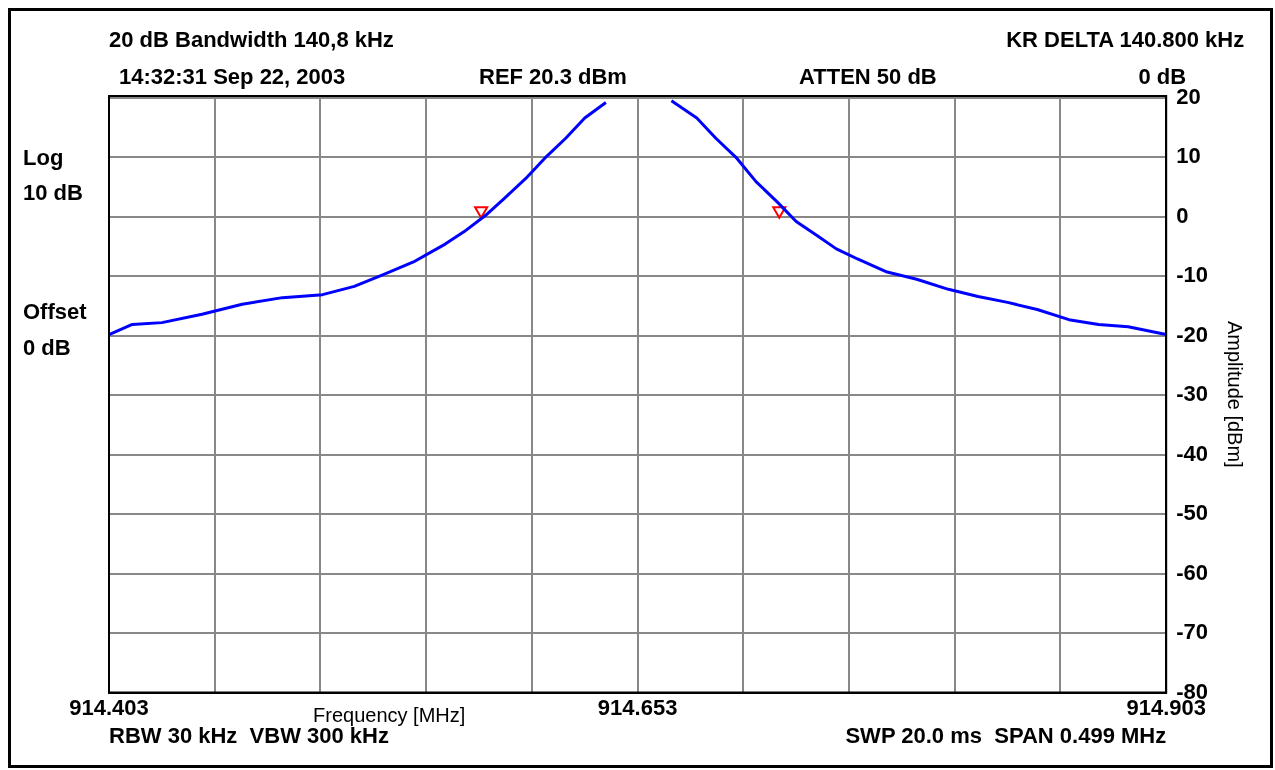  I want to click on text: 14:32:31 Sep 22, 2003, so click(232, 77).